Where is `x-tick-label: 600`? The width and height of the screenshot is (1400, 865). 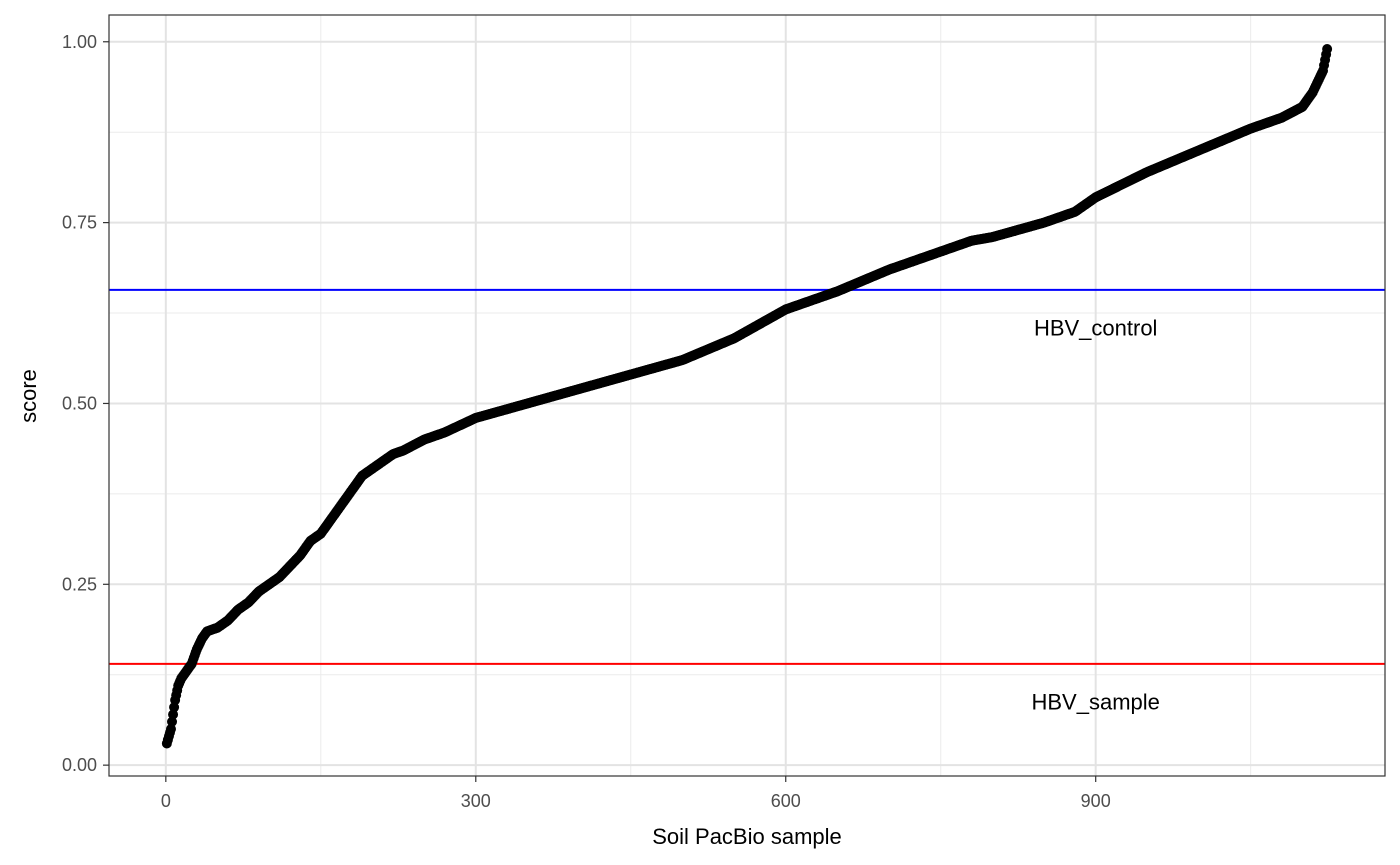 x-tick-label: 600 is located at coordinates (786, 801).